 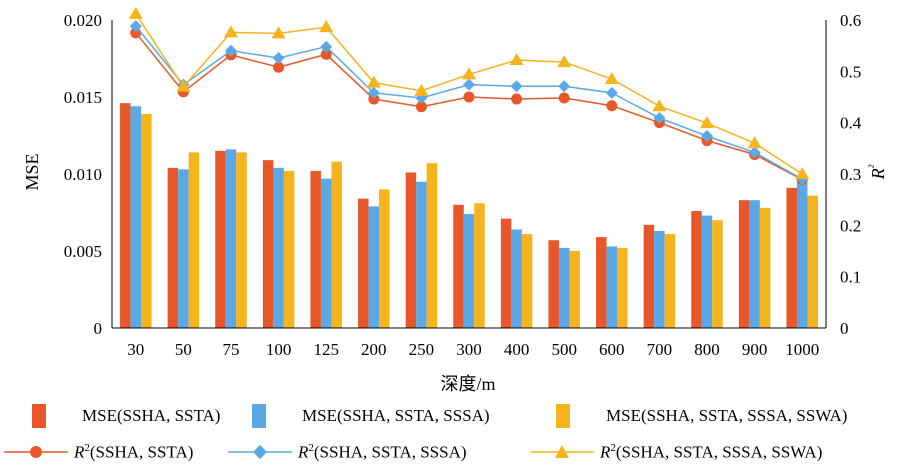 What do you see at coordinates (382, 452) in the screenshot?
I see `legend-label-r2-2: R2(SSHA, SSTA, SSSA)` at bounding box center [382, 452].